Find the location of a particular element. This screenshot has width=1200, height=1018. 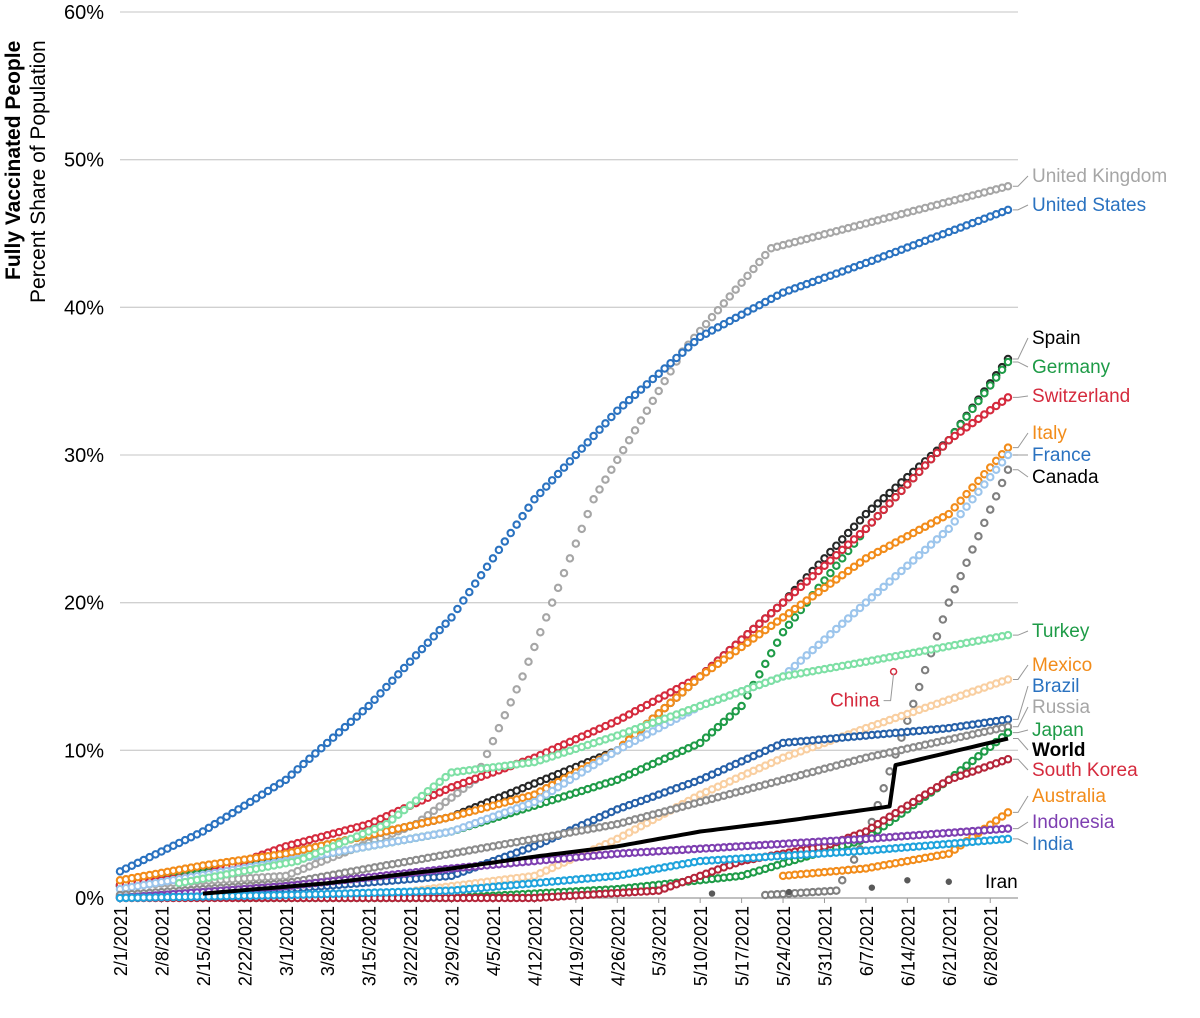

series-south-korea is located at coordinates (564, 828).